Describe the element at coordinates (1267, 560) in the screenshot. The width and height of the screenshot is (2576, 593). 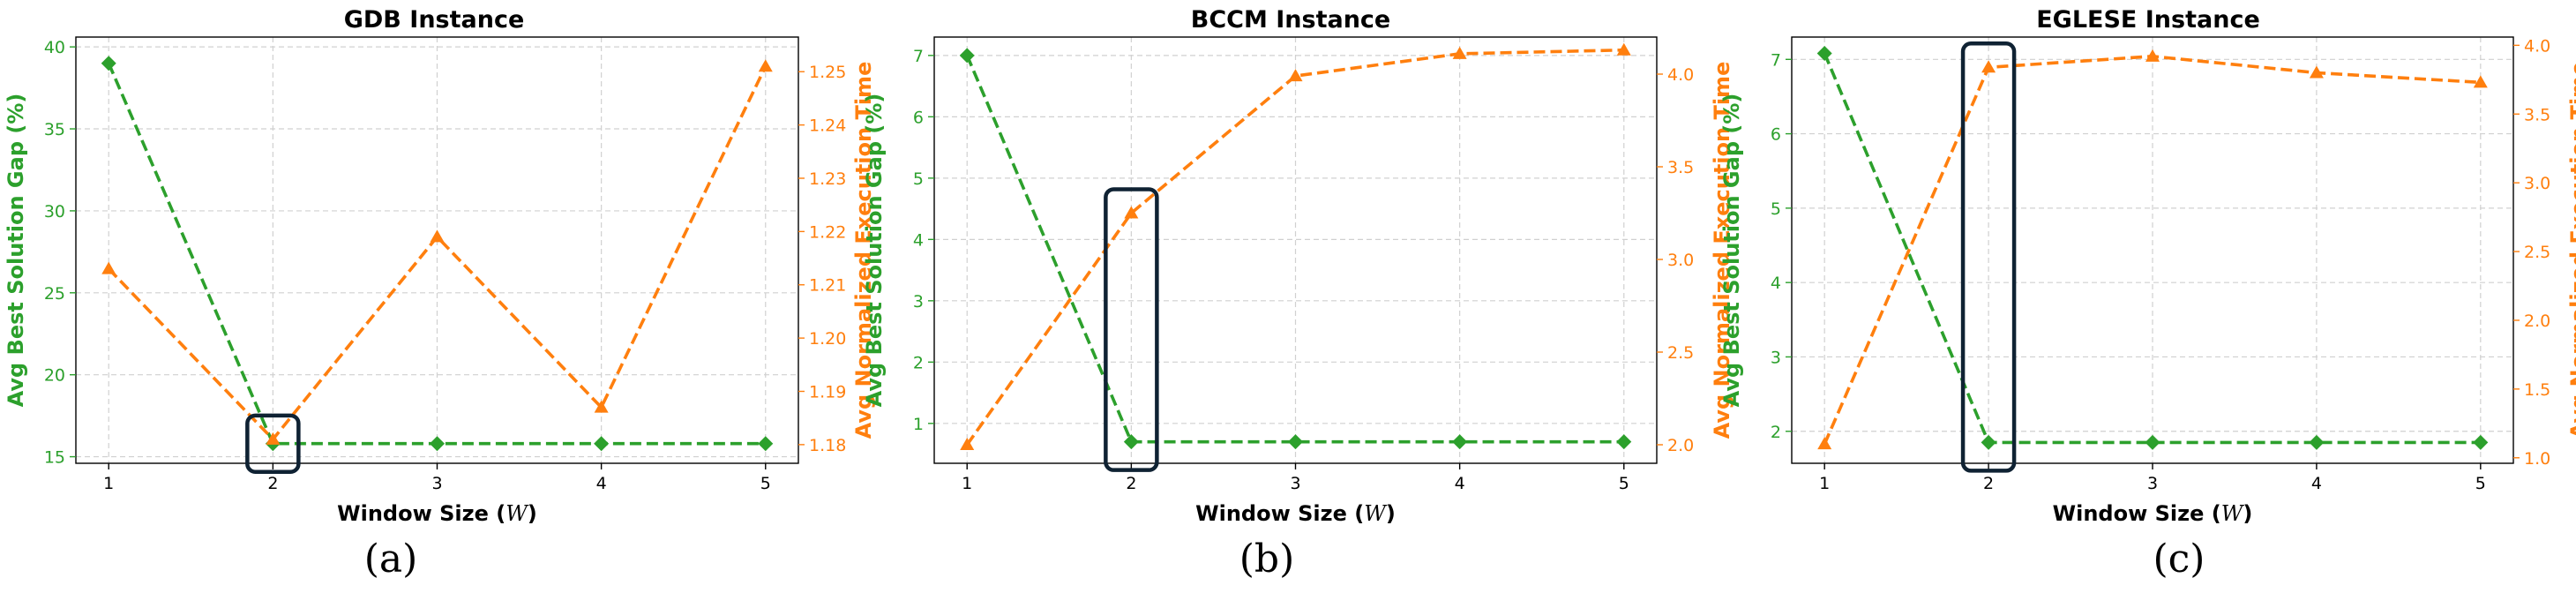
I see `panel-label: (b)` at that location.